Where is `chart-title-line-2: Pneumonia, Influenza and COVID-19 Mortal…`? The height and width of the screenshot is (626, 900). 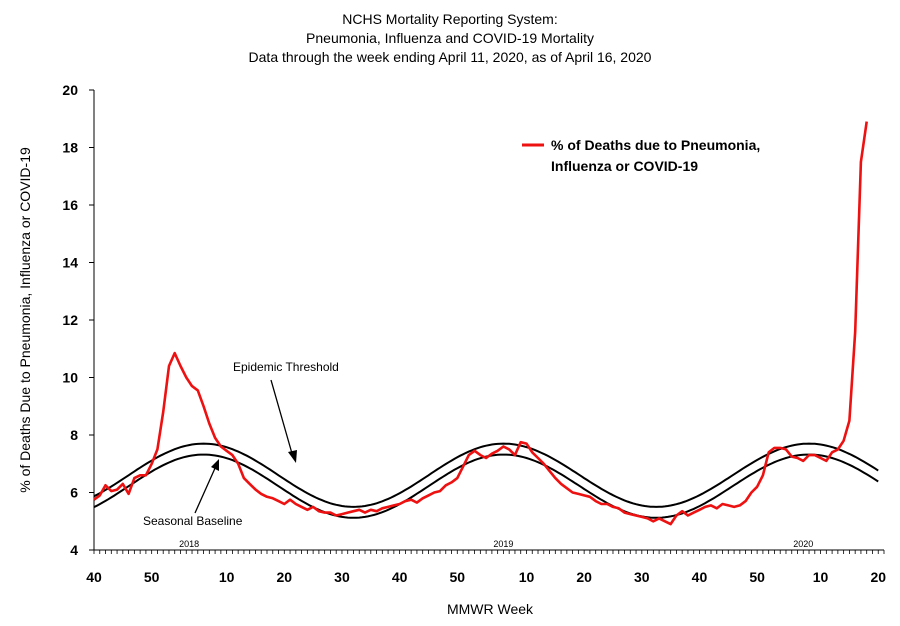 chart-title-line-2: Pneumonia, Influenza and COVID-19 Mortal… is located at coordinates (450, 38).